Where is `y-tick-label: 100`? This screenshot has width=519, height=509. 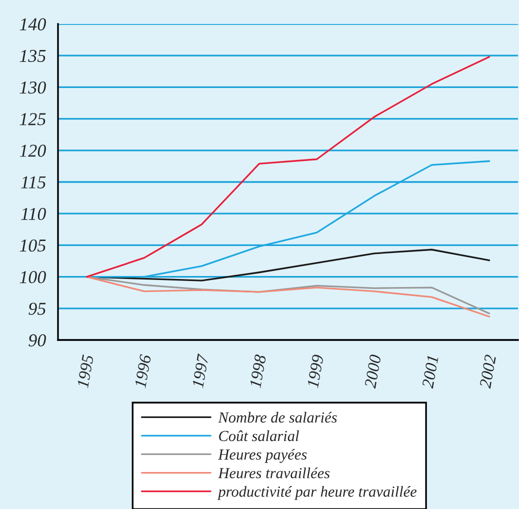 y-tick-label: 100 is located at coordinates (33, 277).